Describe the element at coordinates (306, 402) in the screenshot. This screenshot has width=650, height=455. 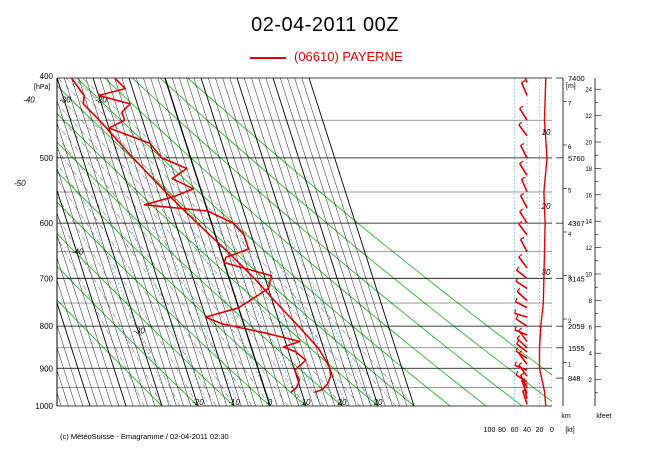
I see `temperature-tick-label: 10` at that location.